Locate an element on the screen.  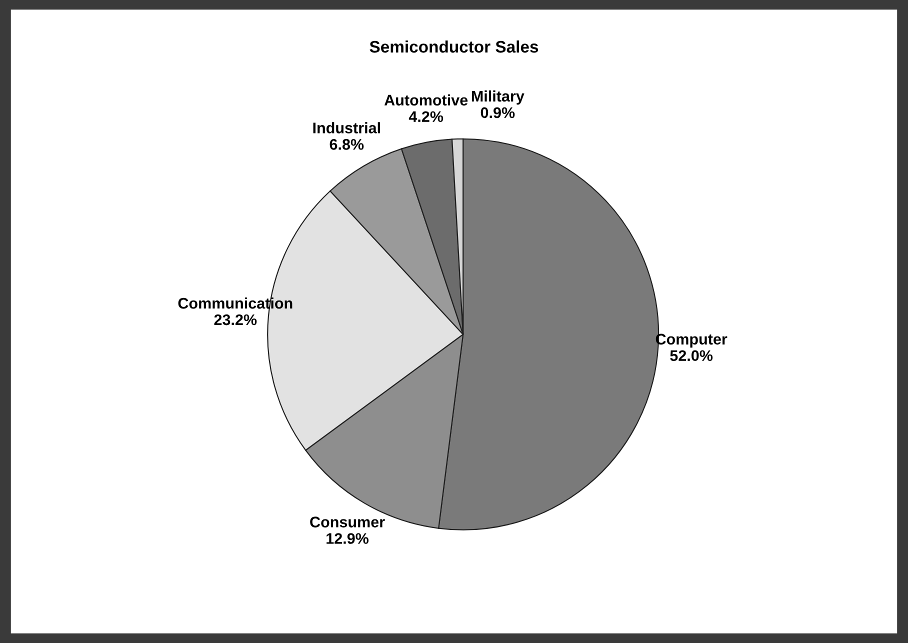
data-label: 4.2% is located at coordinates (426, 116).